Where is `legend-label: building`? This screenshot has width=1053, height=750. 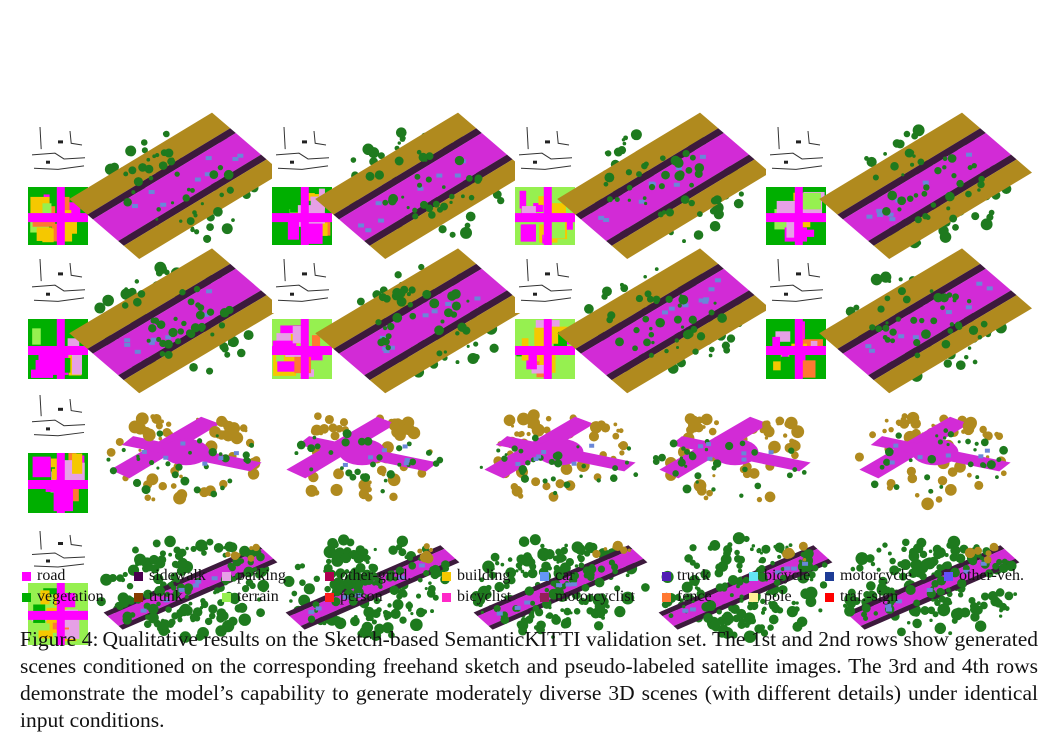
legend-label: building is located at coordinates (484, 575).